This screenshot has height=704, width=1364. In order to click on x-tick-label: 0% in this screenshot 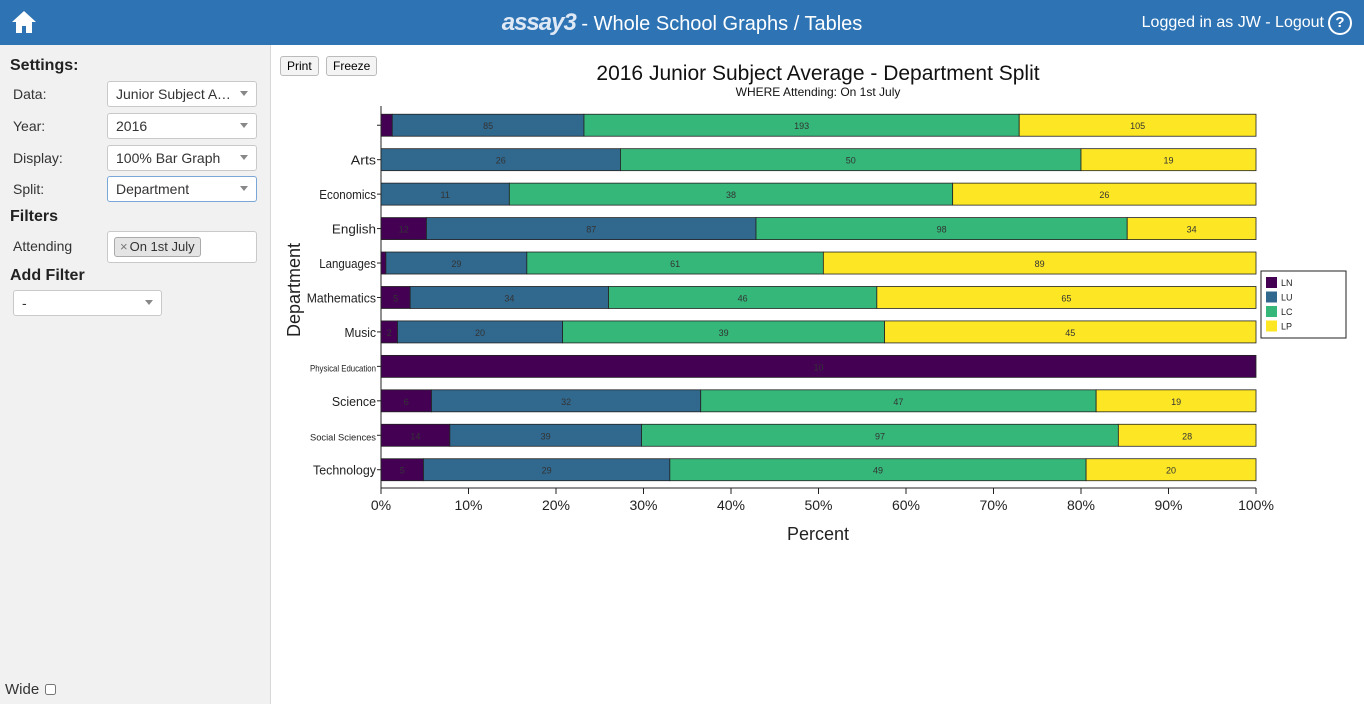, I will do `click(381, 505)`.